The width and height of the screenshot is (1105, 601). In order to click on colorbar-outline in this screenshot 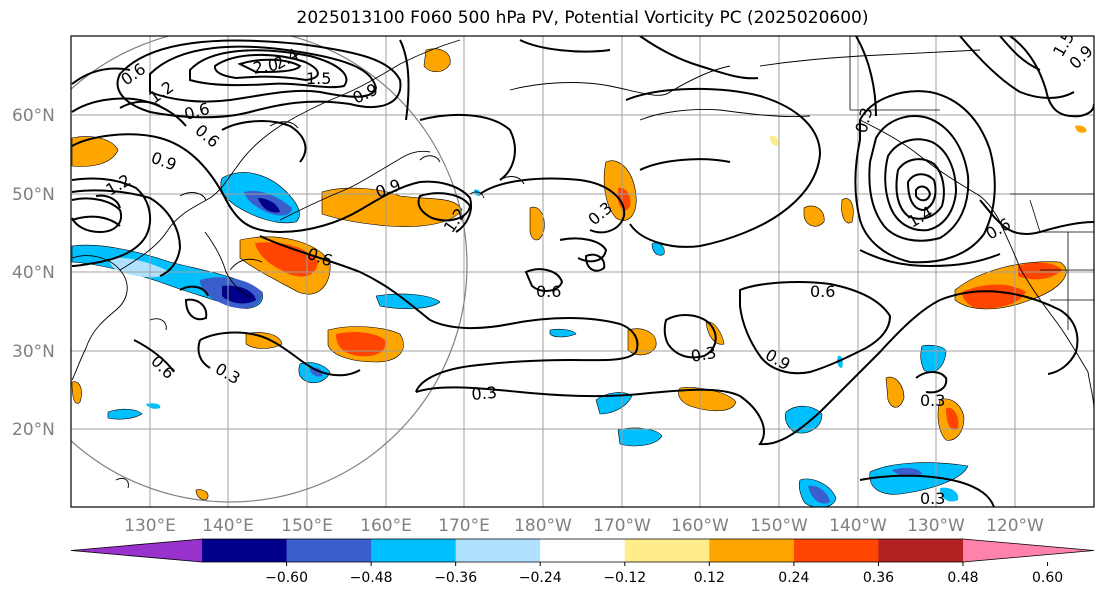, I will do `click(582, 550)`.